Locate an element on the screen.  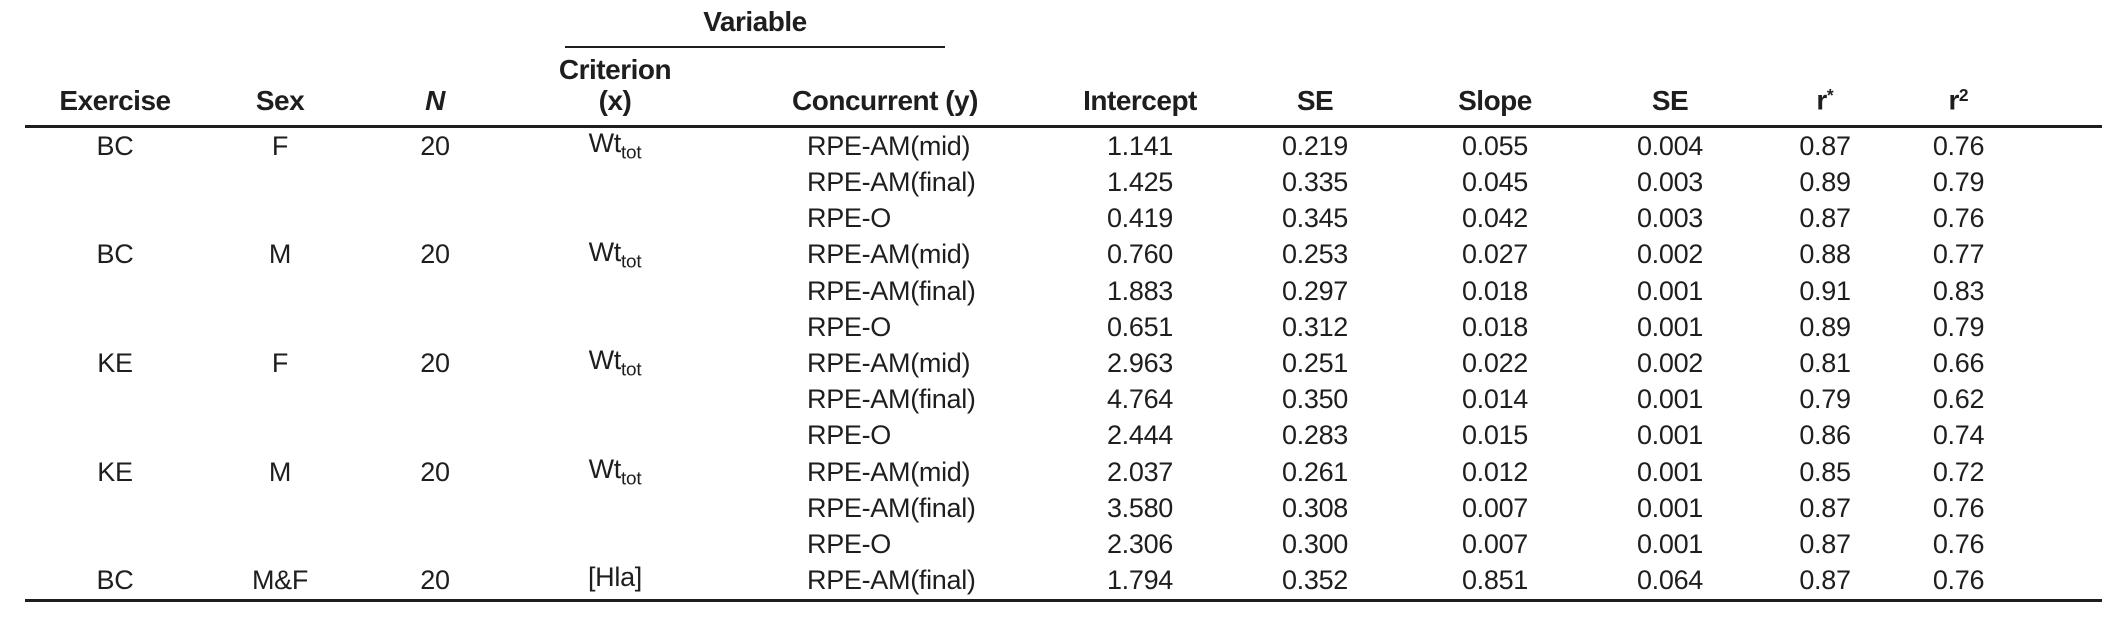
cell-se-intercept: 0.308 is located at coordinates (1315, 507).